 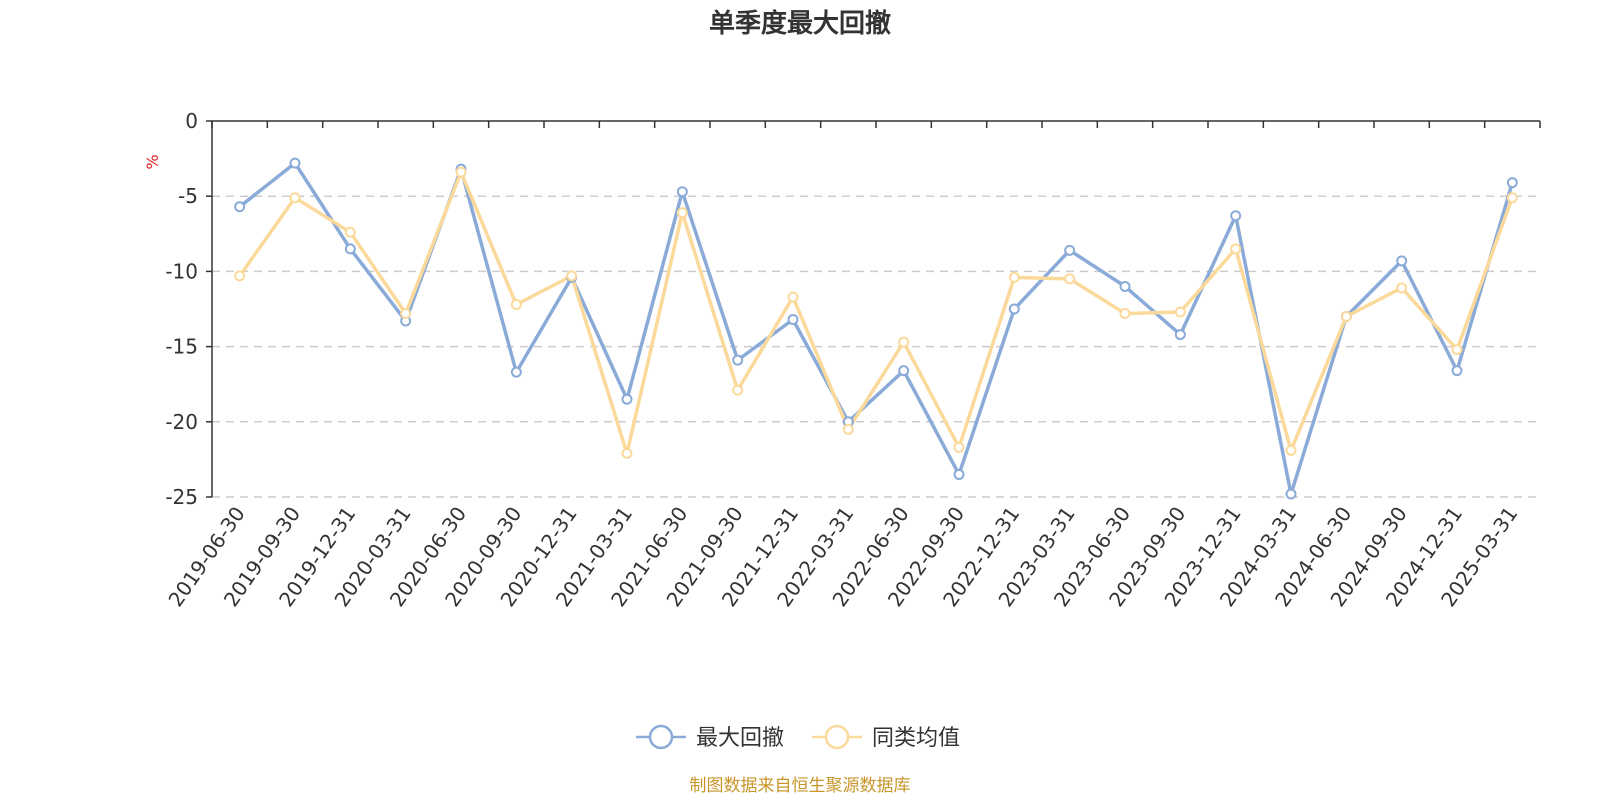 I want to click on y-axis-ticks: 0 -5 -10 -15 -20 -25, so click(x=188, y=309).